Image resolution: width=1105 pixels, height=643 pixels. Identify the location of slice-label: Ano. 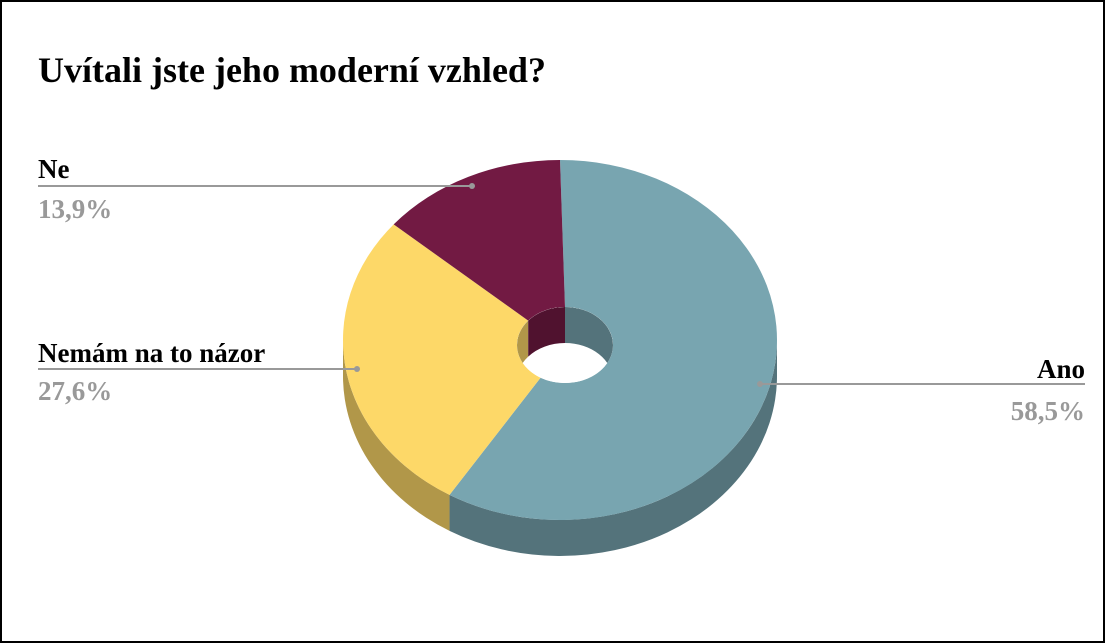
(1061, 369).